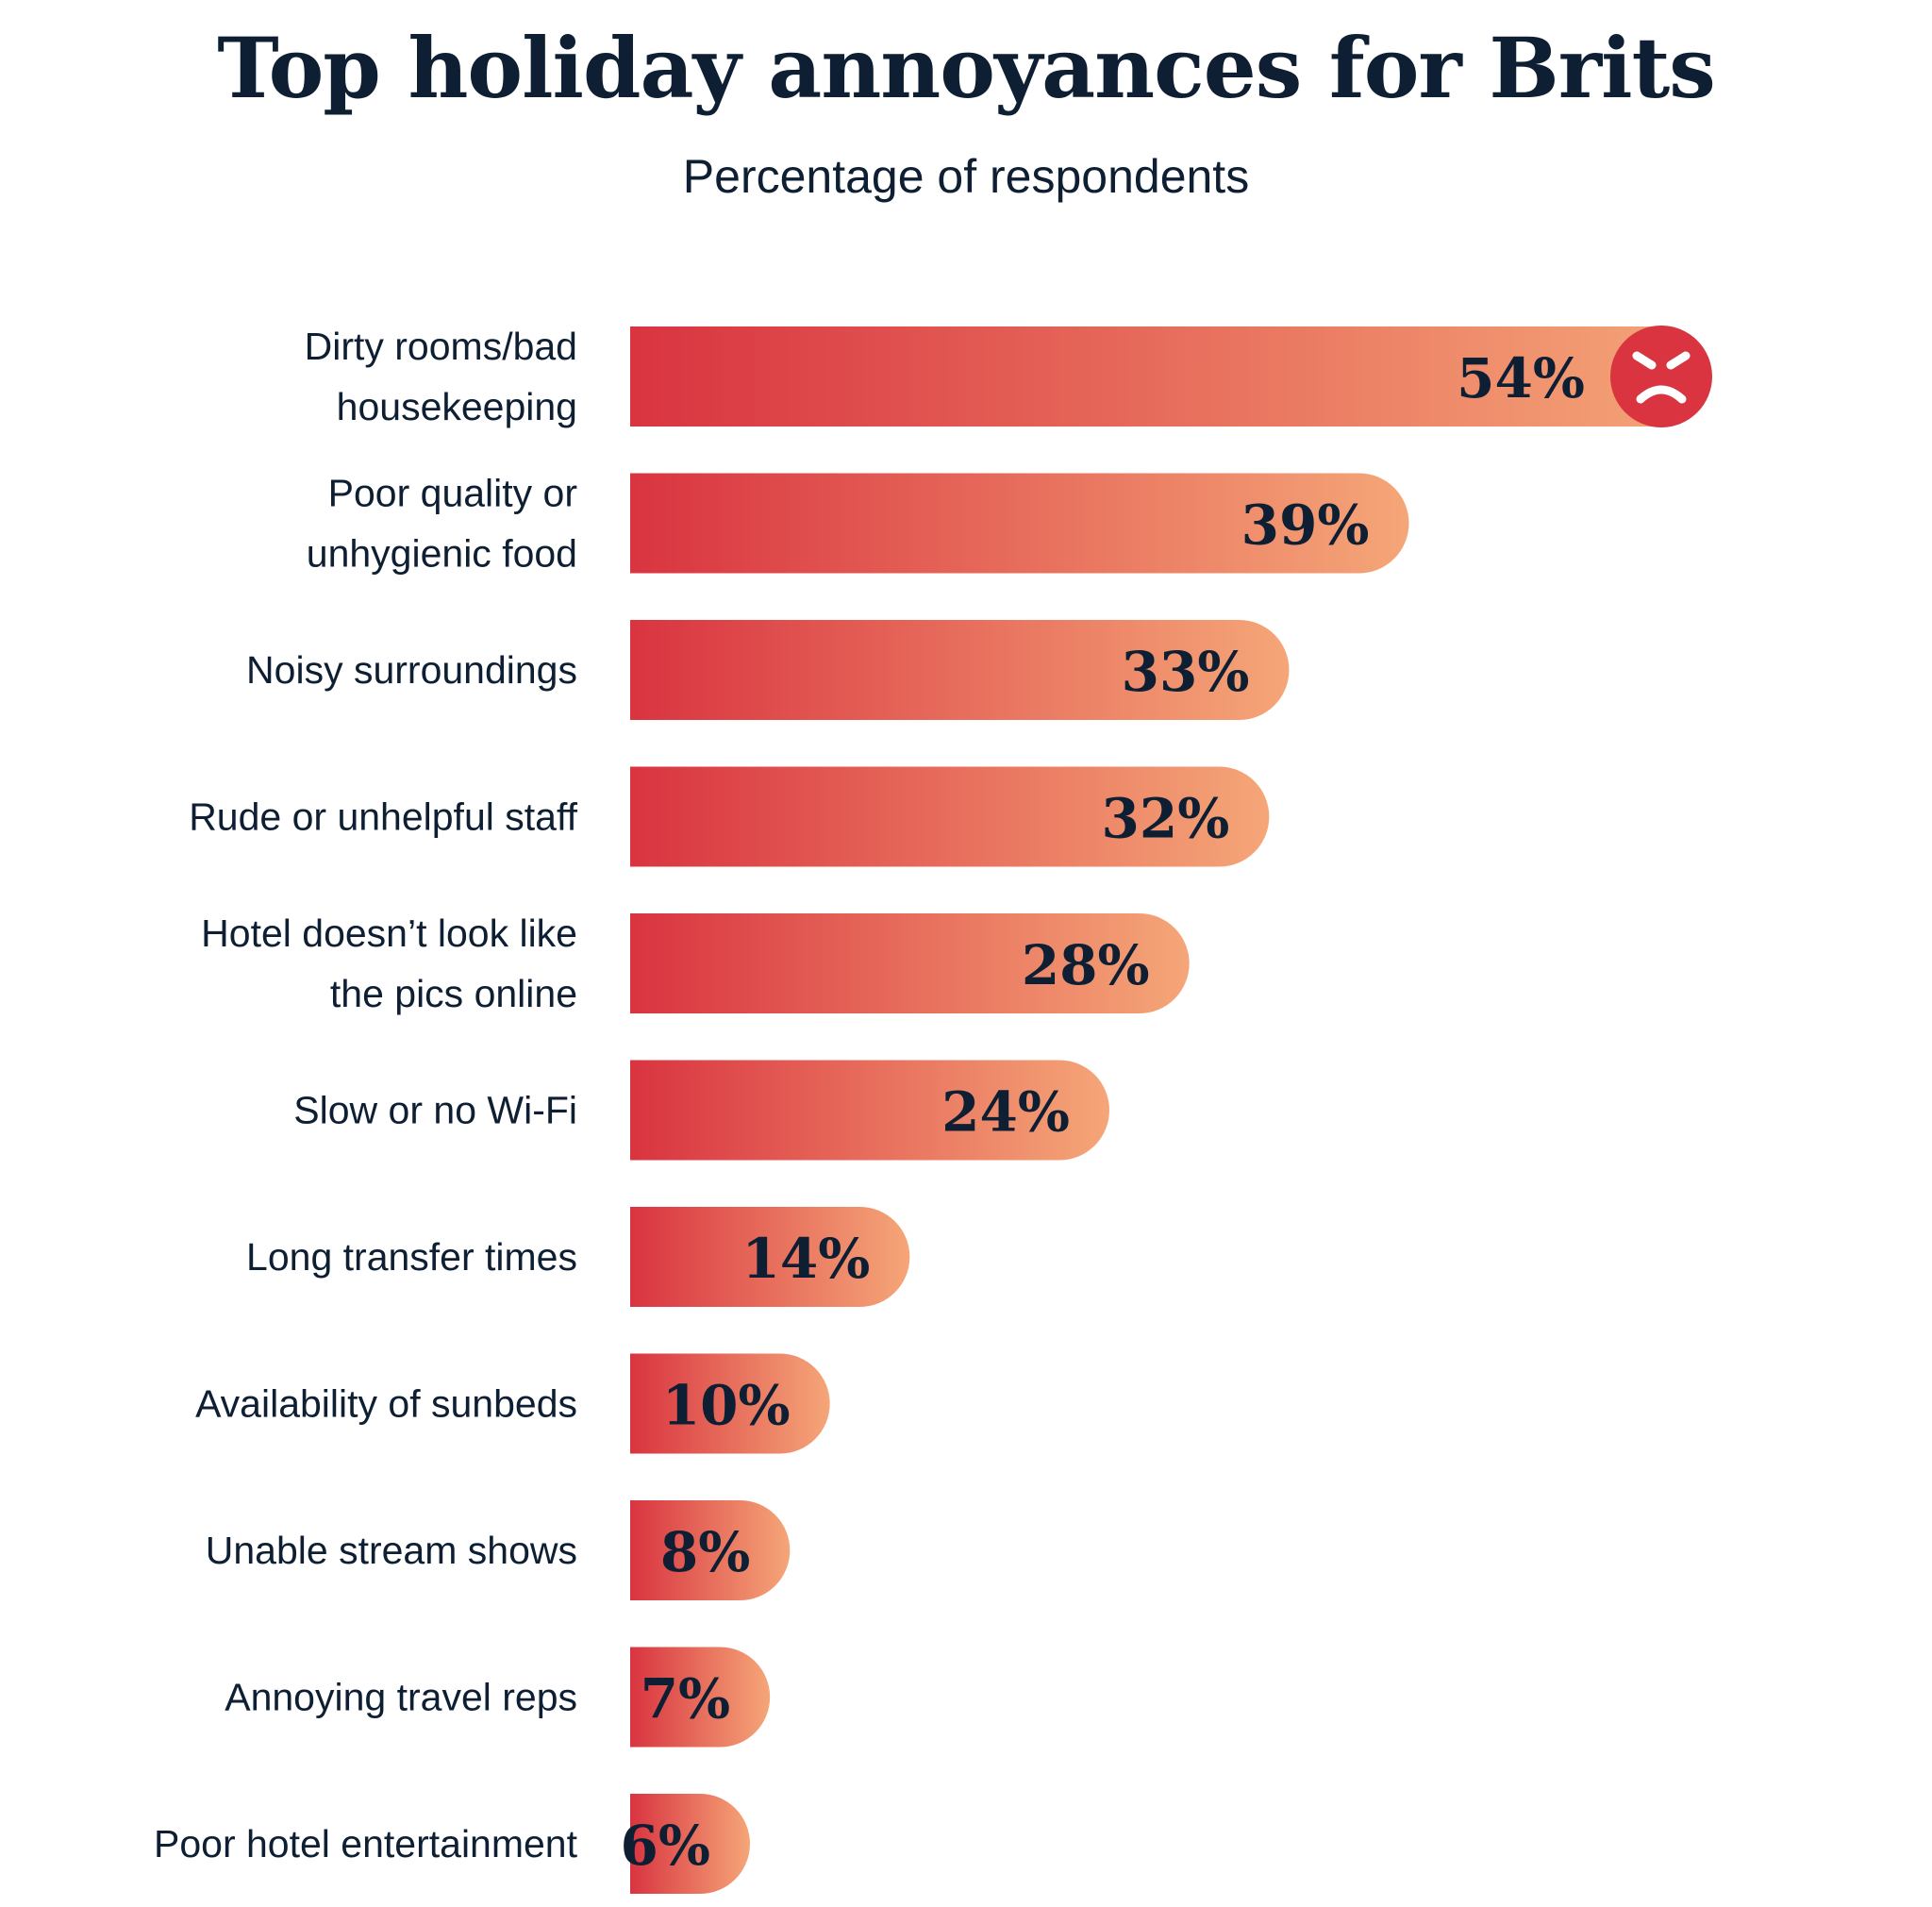 The height and width of the screenshot is (1907, 1932). What do you see at coordinates (806, 1259) in the screenshot?
I see `value-label: 14%` at bounding box center [806, 1259].